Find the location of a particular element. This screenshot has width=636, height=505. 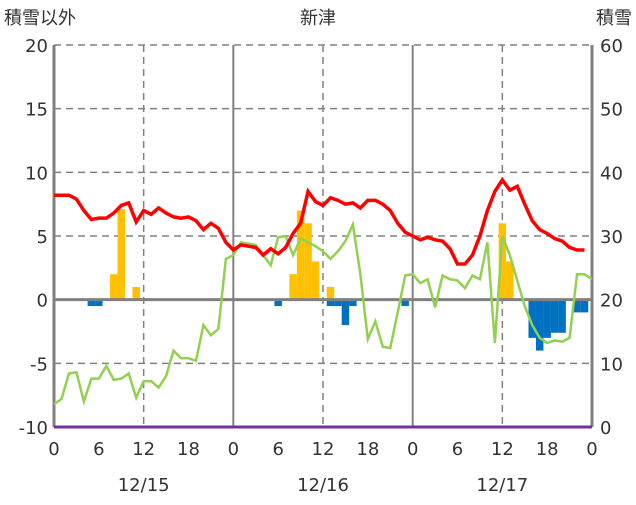

left-tick-label: 20 is located at coordinates (36, 46).